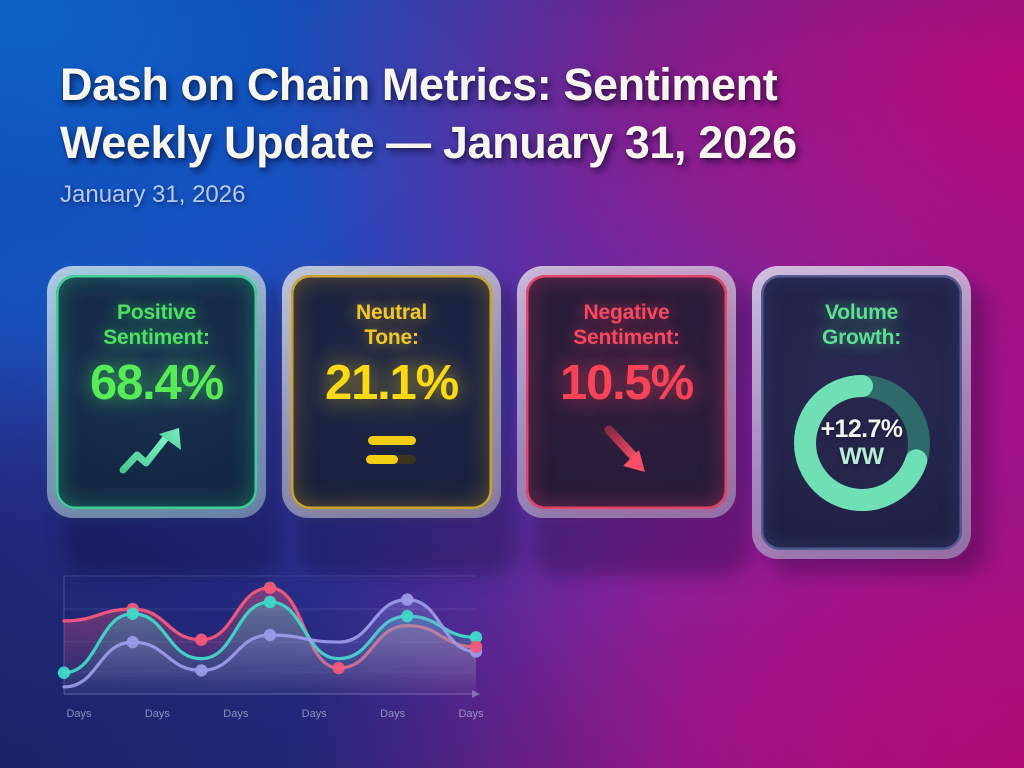  Describe the element at coordinates (861, 325) in the screenshot. I see `card-label-volume-growth: Volume Growth:` at that location.